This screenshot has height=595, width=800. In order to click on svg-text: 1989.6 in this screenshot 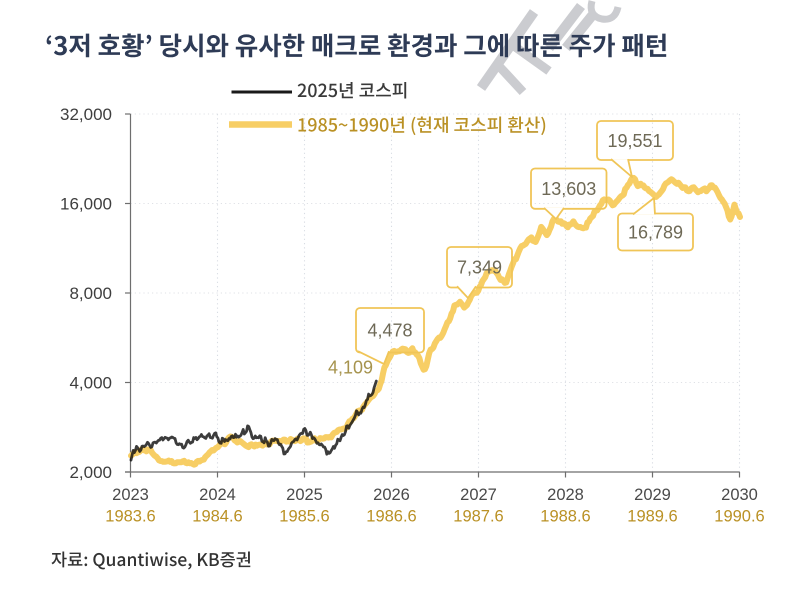, I will do `click(652, 517)`.